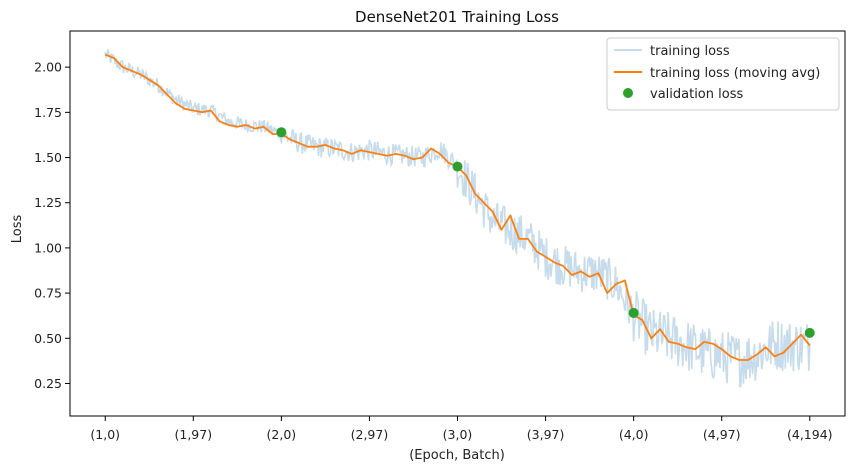  What do you see at coordinates (628, 93) in the screenshot?
I see `legend-marker-validation-loss` at bounding box center [628, 93].